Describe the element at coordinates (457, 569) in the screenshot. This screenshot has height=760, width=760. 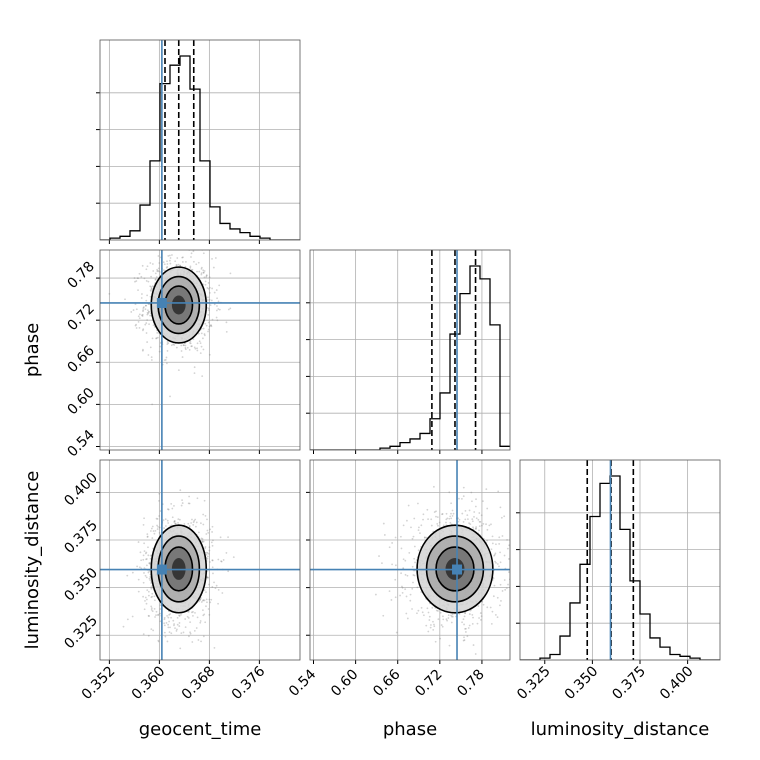
I see `injection-marker` at that location.